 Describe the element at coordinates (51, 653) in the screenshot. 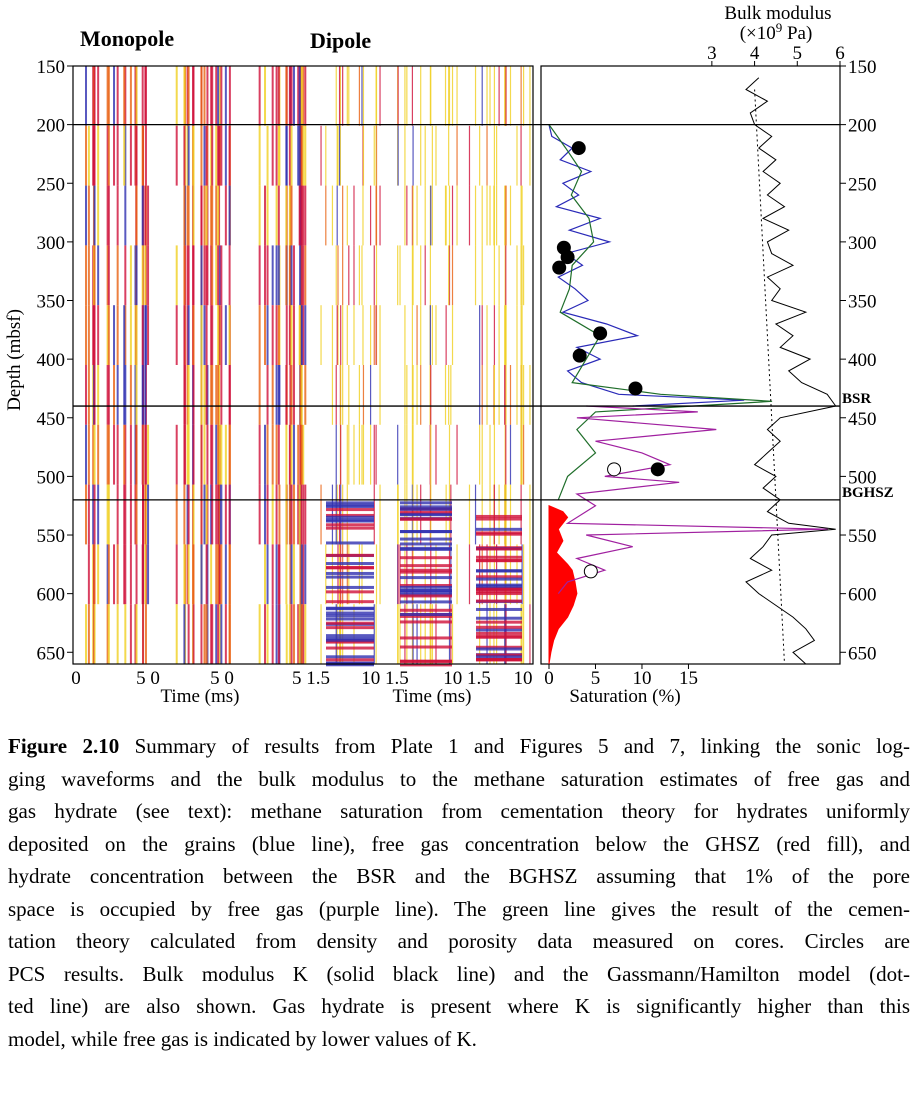

I see `y-tick-label: 650` at that location.